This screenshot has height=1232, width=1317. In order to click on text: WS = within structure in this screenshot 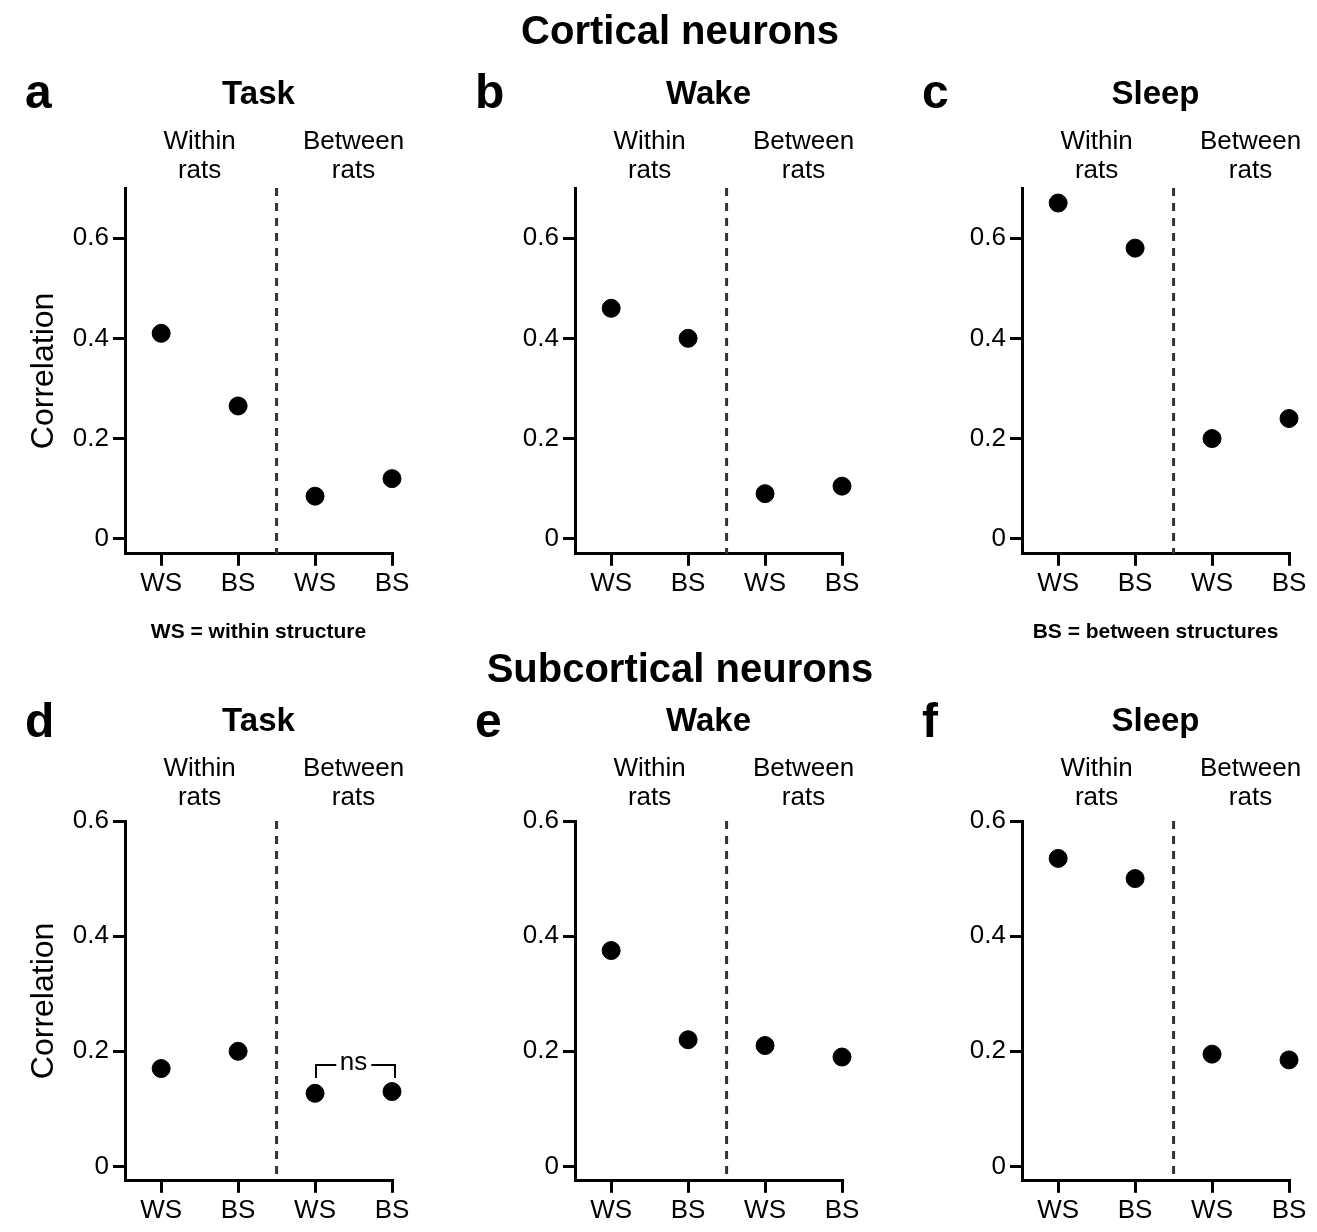, I will do `click(258, 630)`.